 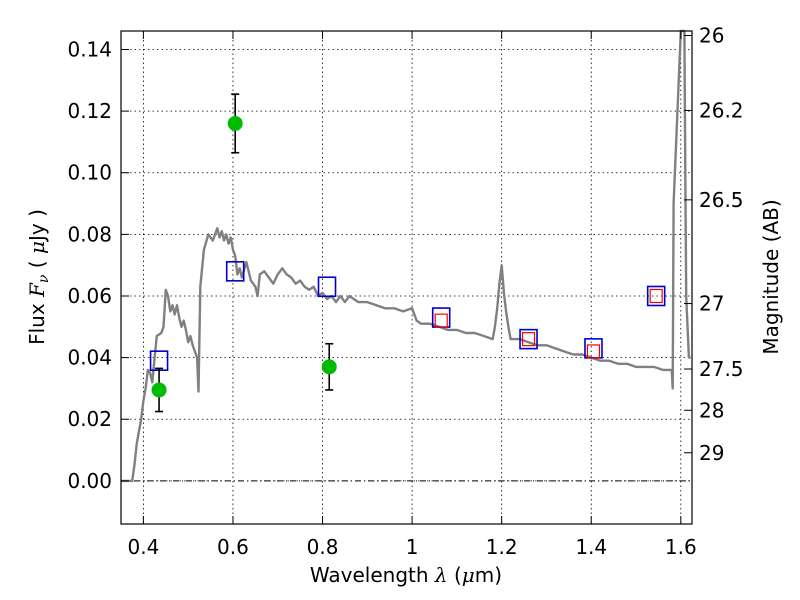 What do you see at coordinates (711, 35) in the screenshot?
I see `y2-tick-label: 26` at bounding box center [711, 35].